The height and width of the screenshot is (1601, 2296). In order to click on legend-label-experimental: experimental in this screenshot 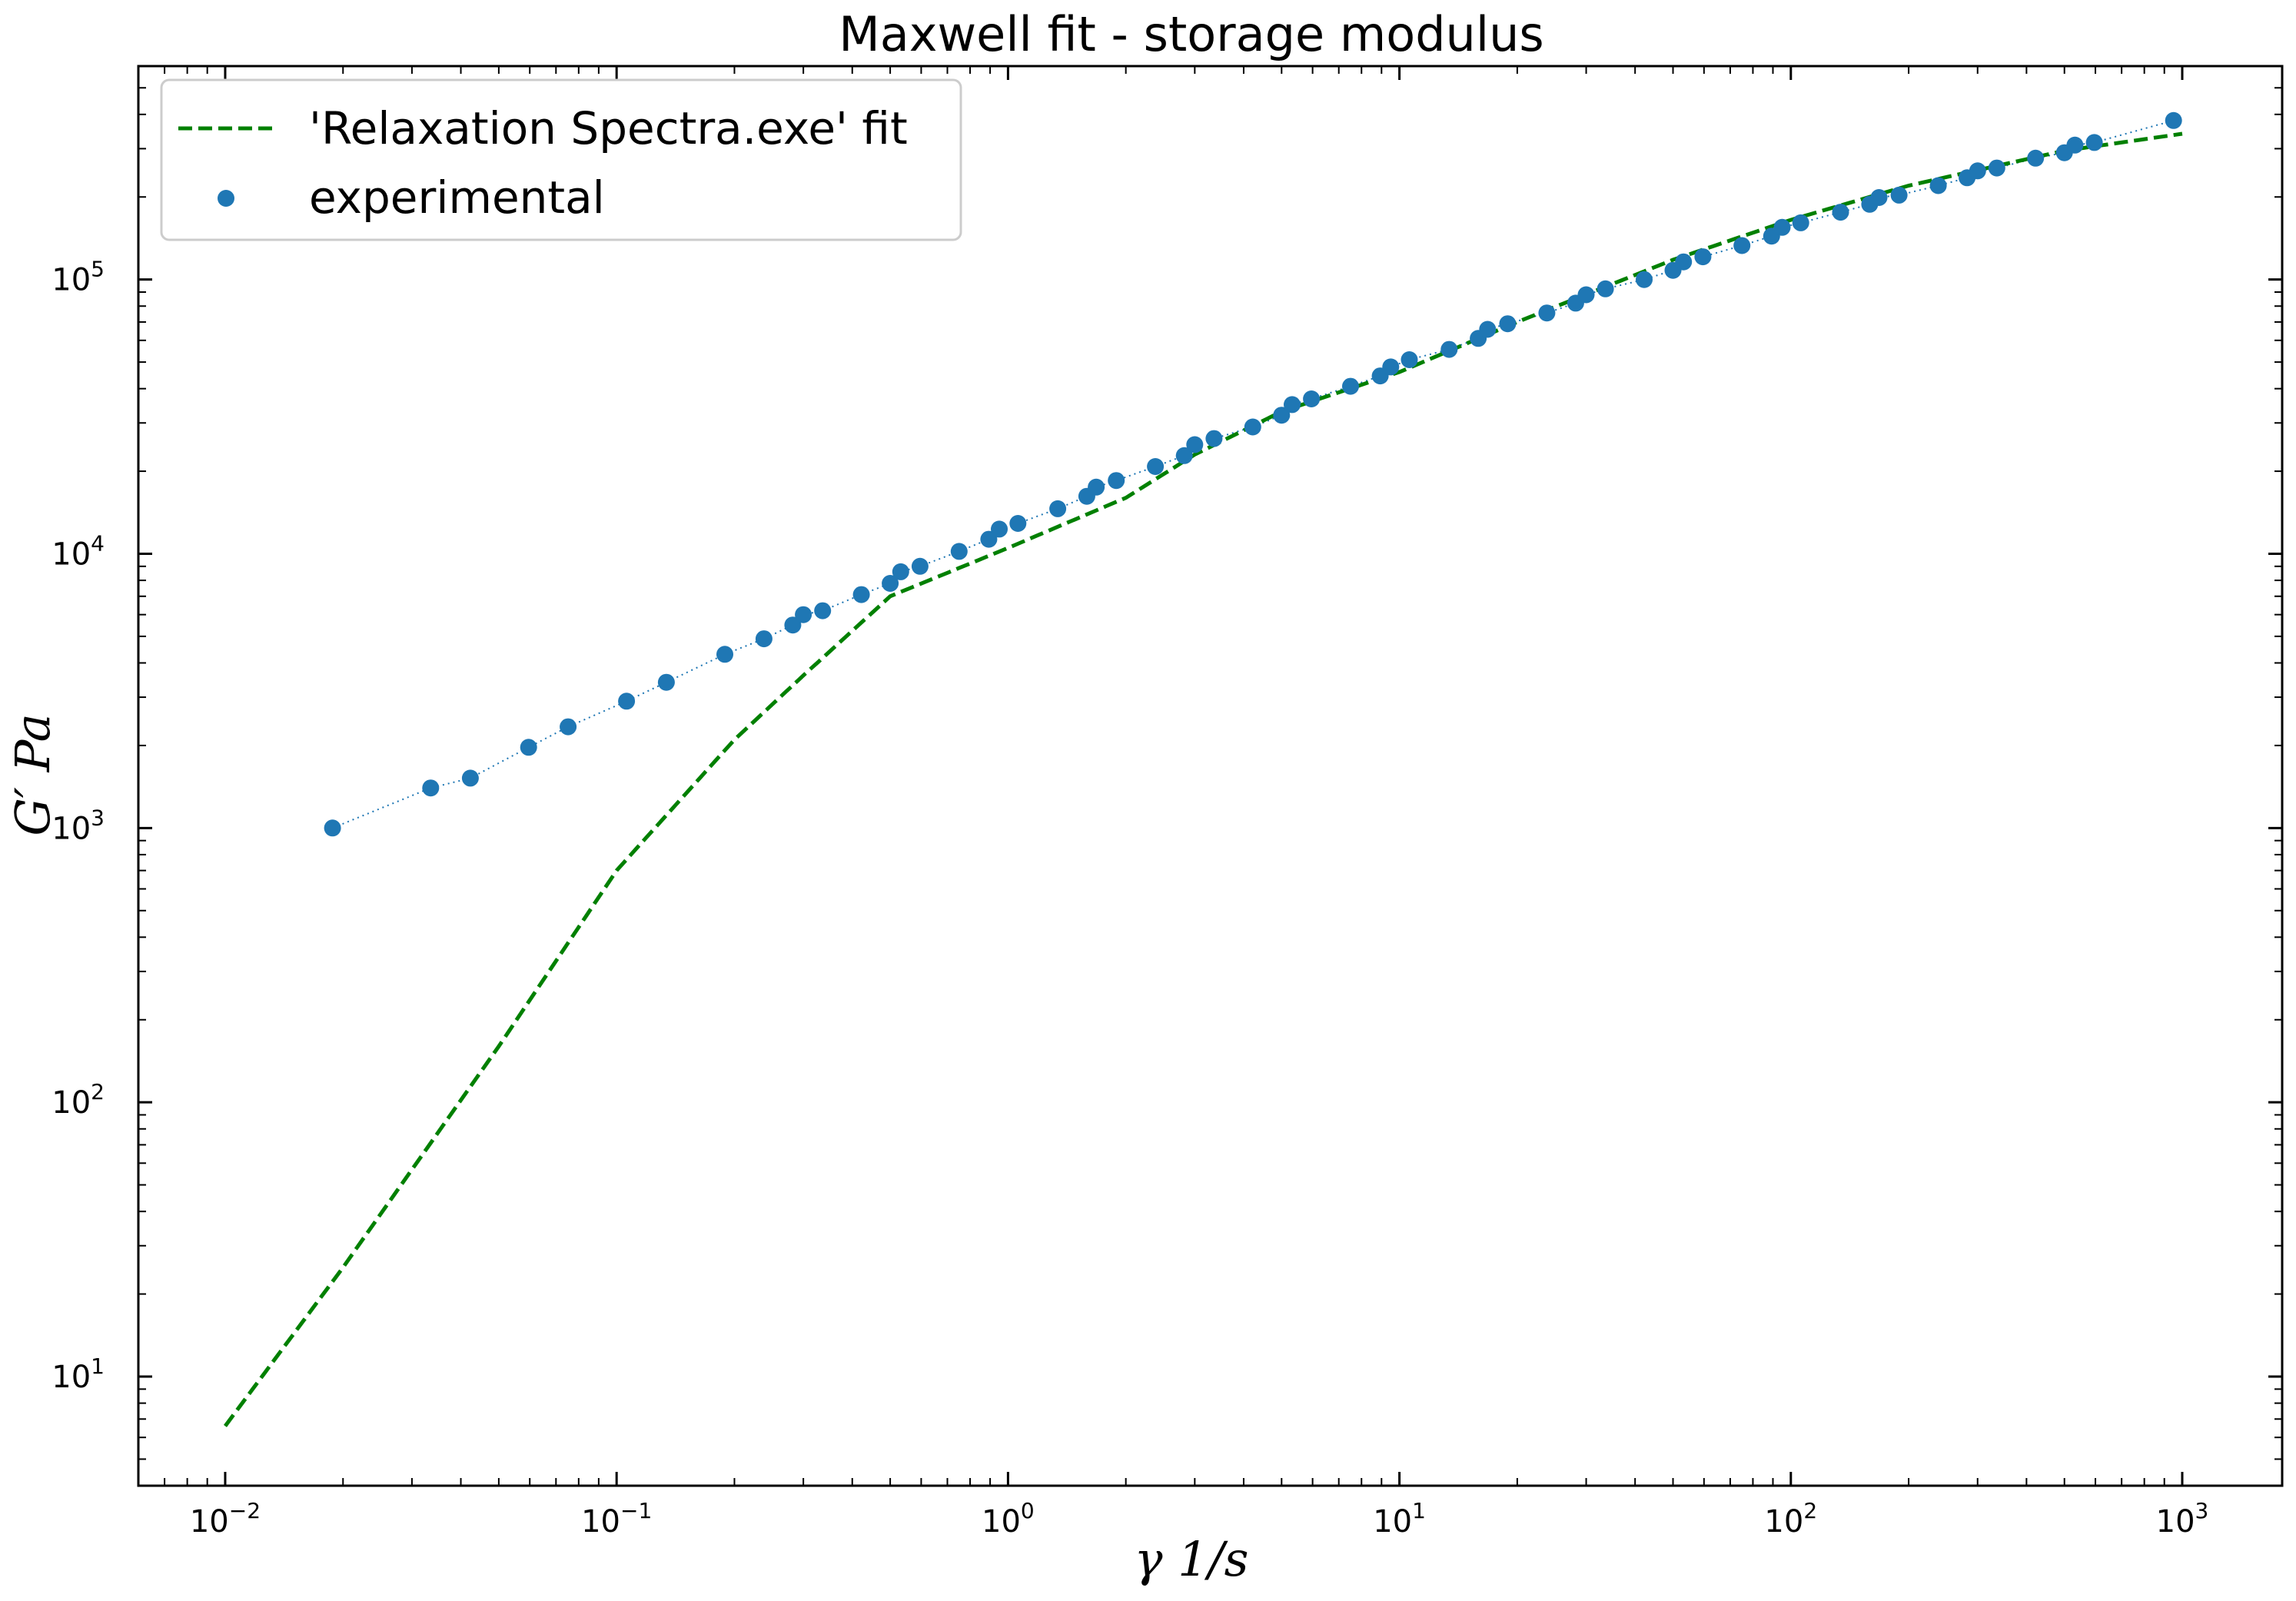, I will do `click(457, 197)`.